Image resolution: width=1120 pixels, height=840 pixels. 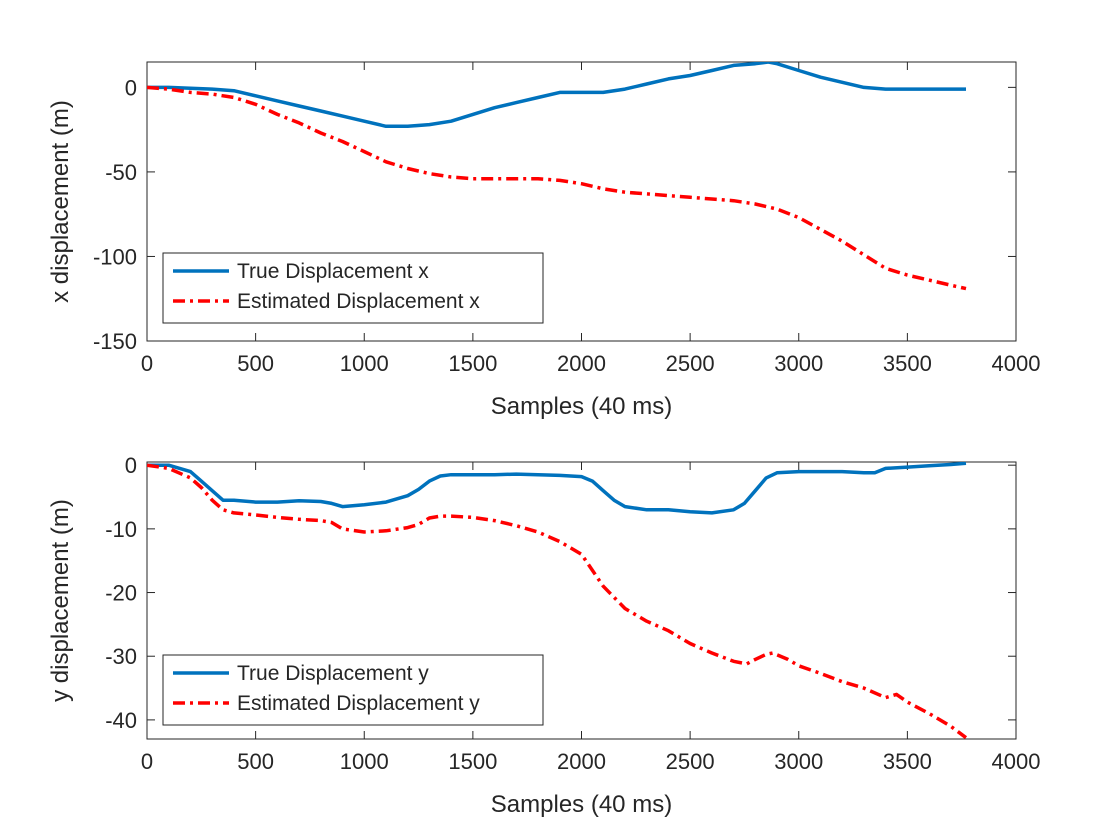 I want to click on y-axis-label: x displacement (m), so click(x=60, y=201).